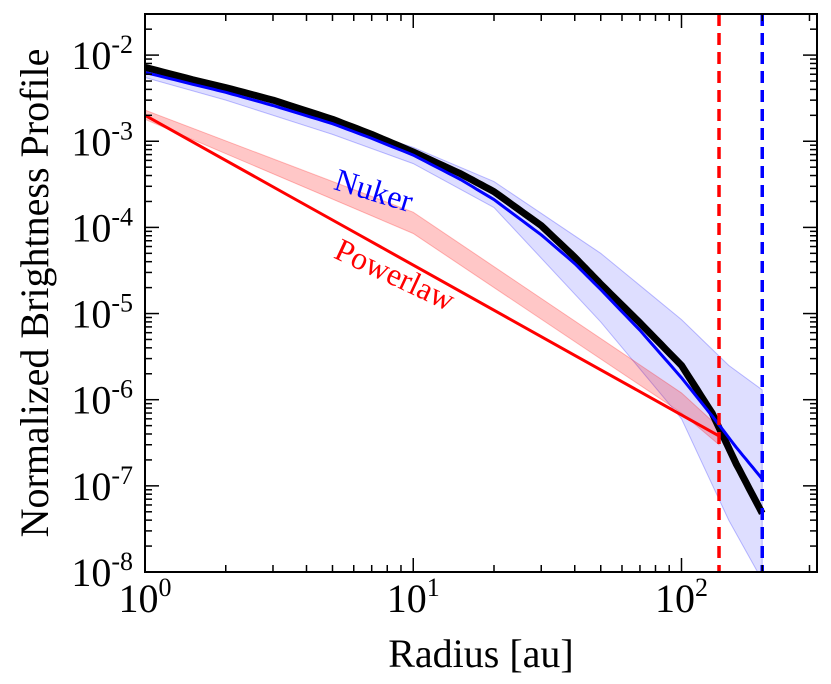 The height and width of the screenshot is (684, 831). Describe the element at coordinates (34, 293) in the screenshot. I see `y-axis-label: Normalized Brightness Profile` at that location.